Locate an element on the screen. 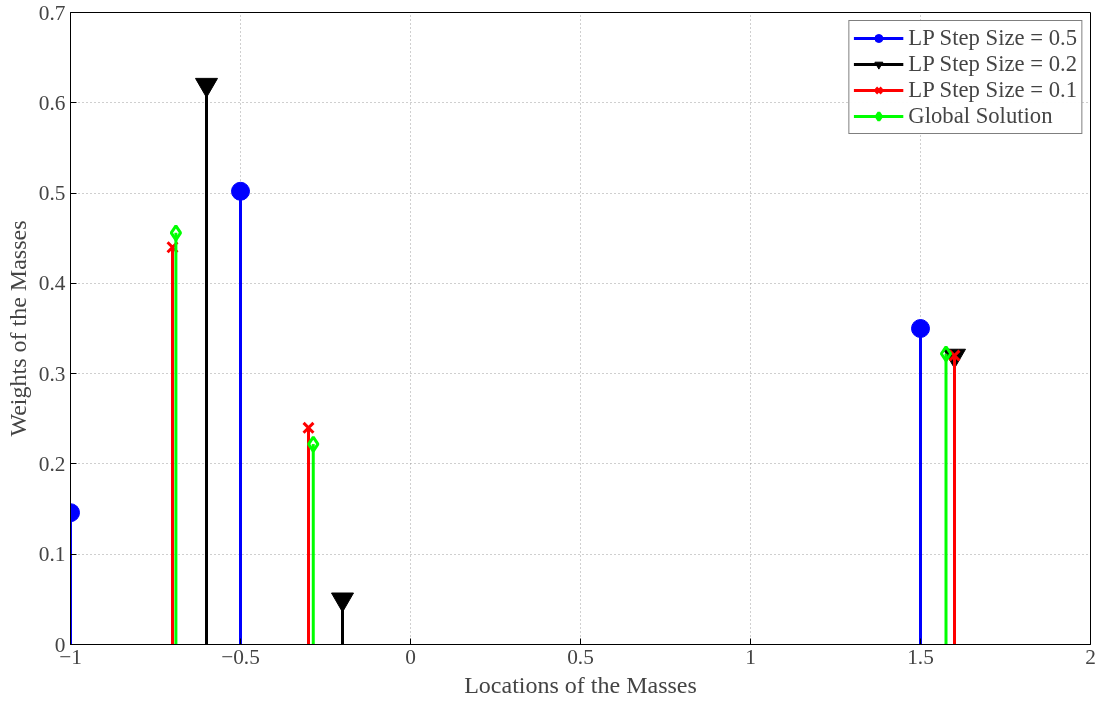  legend-label: Global Solution is located at coordinates (980, 116).